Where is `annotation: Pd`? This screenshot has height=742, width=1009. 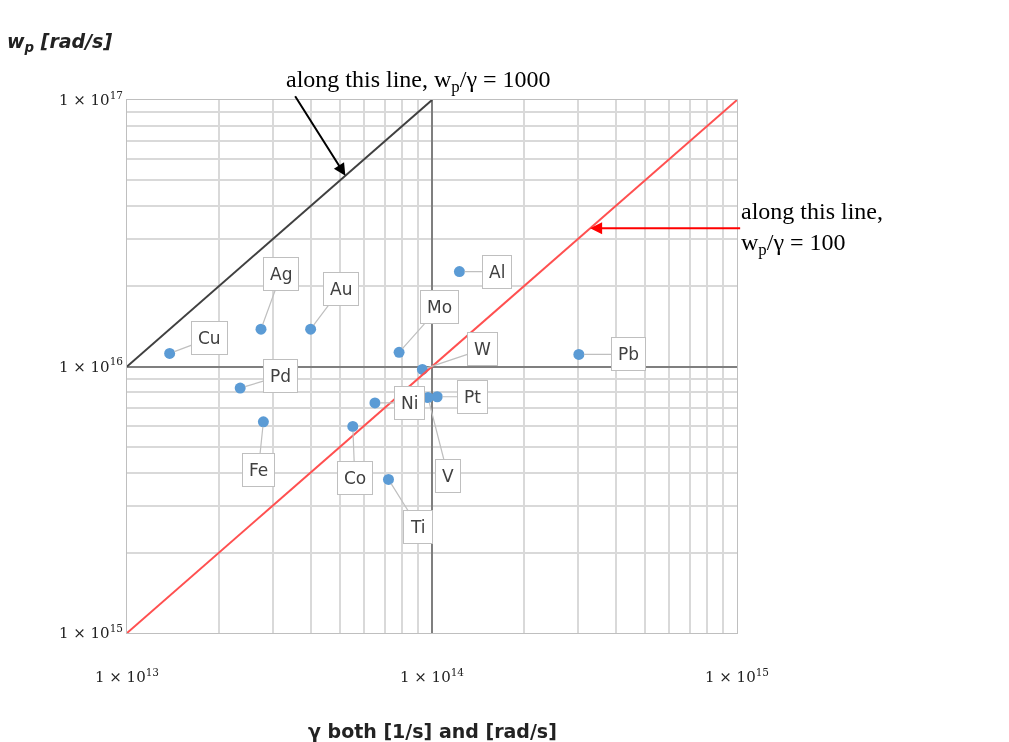 annotation: Pd is located at coordinates (281, 376).